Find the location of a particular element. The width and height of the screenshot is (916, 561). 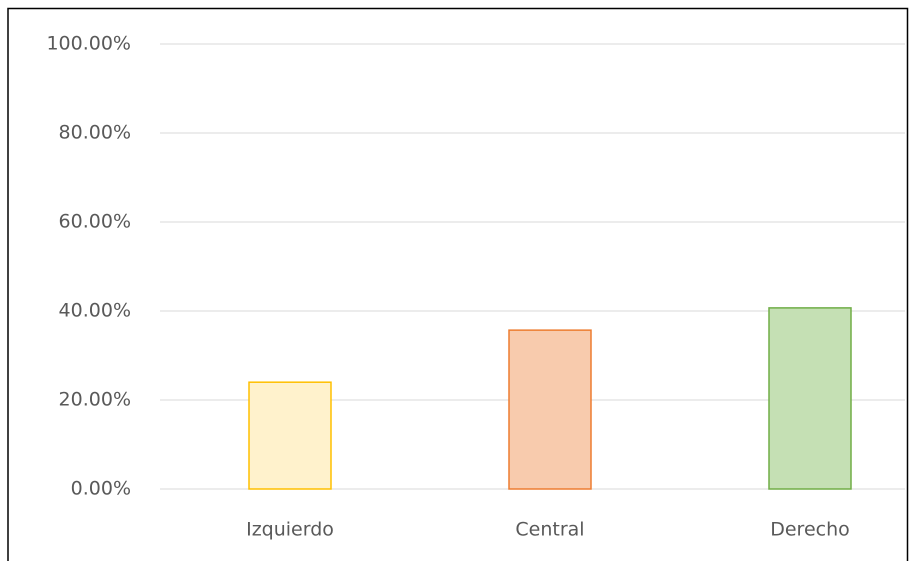

x-tick-label: Derecho is located at coordinates (810, 530).